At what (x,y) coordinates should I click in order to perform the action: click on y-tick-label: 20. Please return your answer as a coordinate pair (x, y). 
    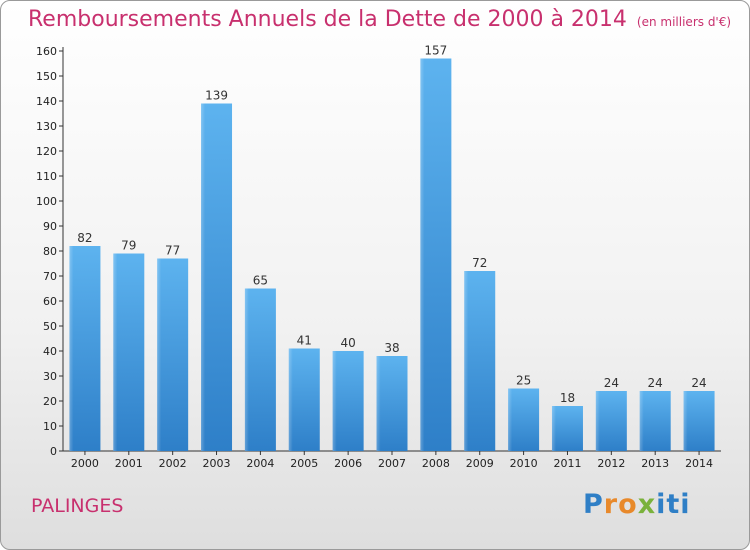
    Looking at the image, I should click on (50, 401).